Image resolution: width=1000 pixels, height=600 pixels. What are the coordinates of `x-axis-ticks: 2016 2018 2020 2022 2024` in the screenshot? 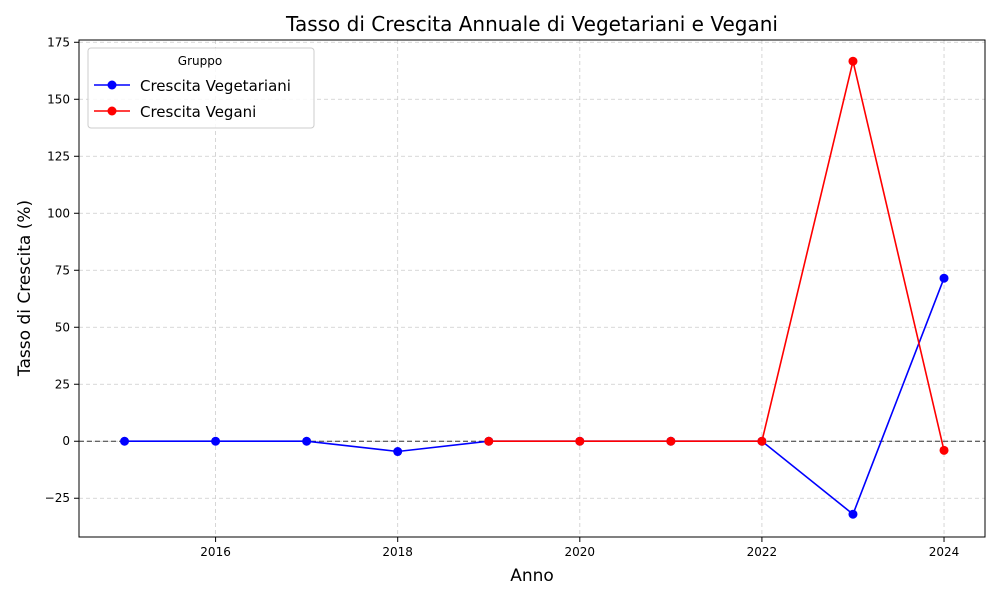 It's located at (579, 548).